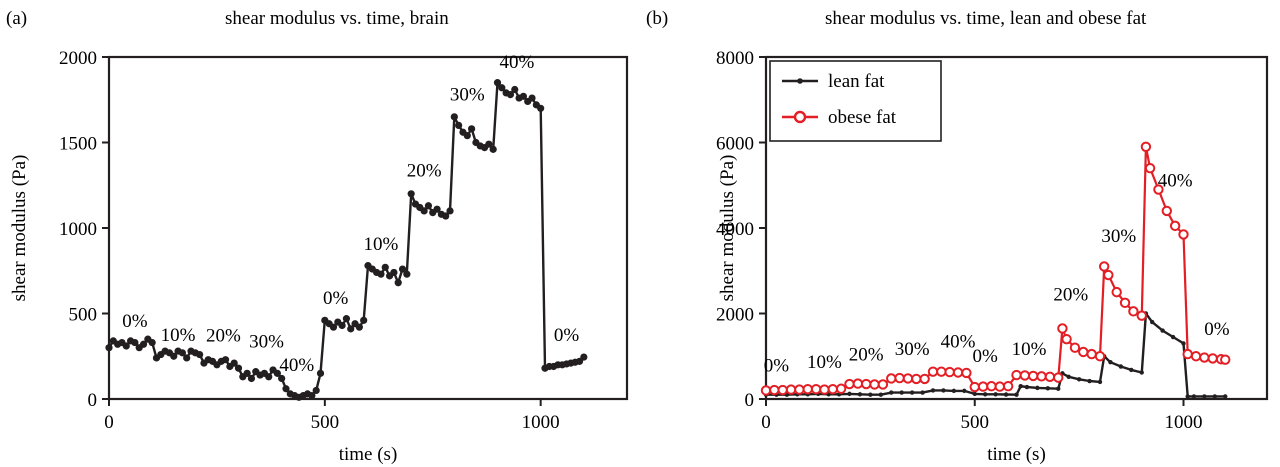 The height and width of the screenshot is (467, 1280). I want to click on legend-label: obese fat, so click(862, 117).